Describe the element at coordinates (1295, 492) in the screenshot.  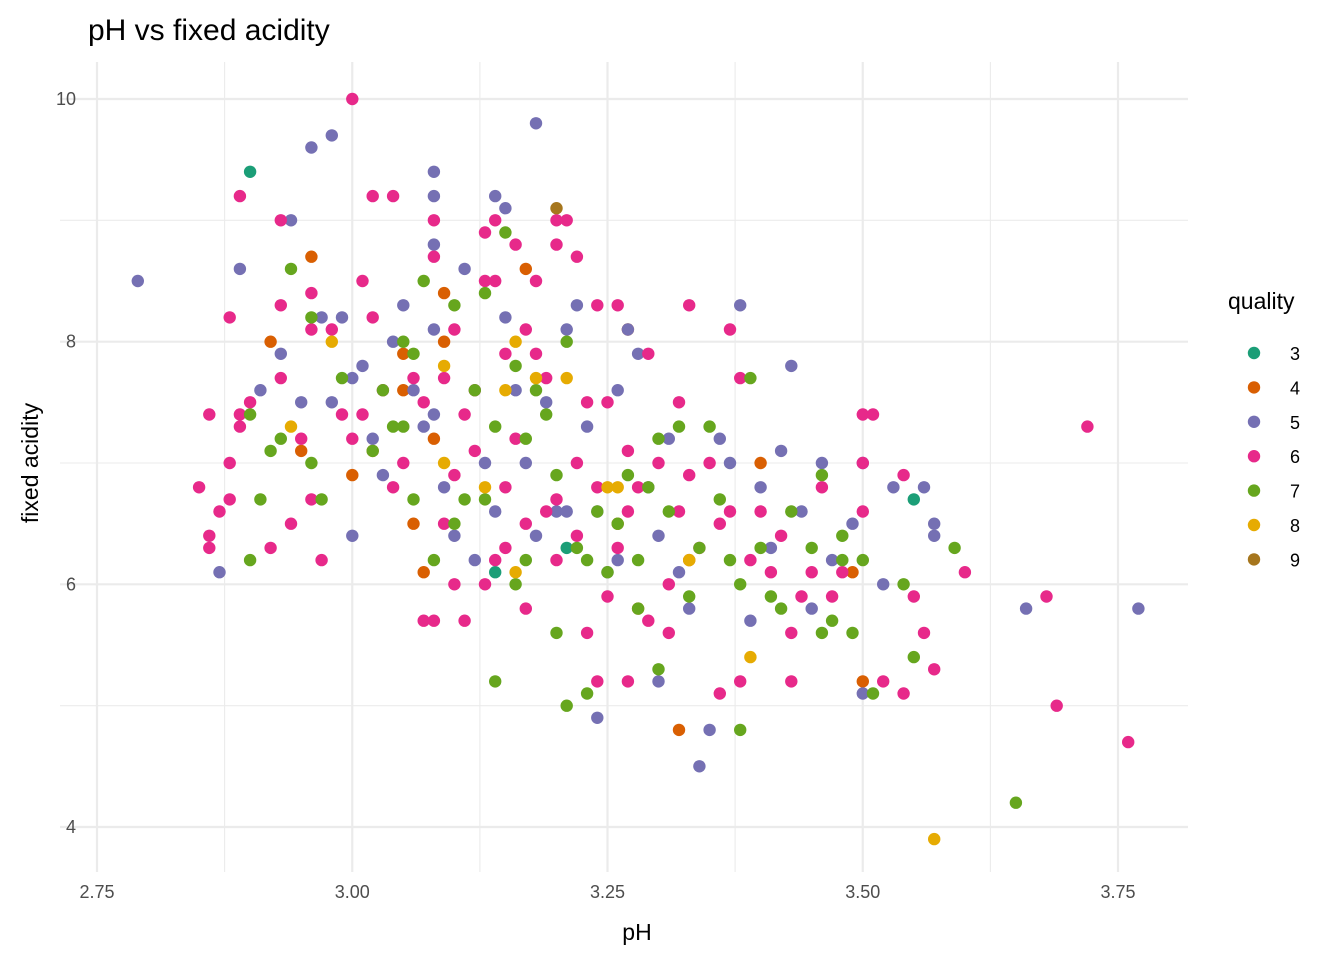
I see `legend-label-7: 7` at that location.